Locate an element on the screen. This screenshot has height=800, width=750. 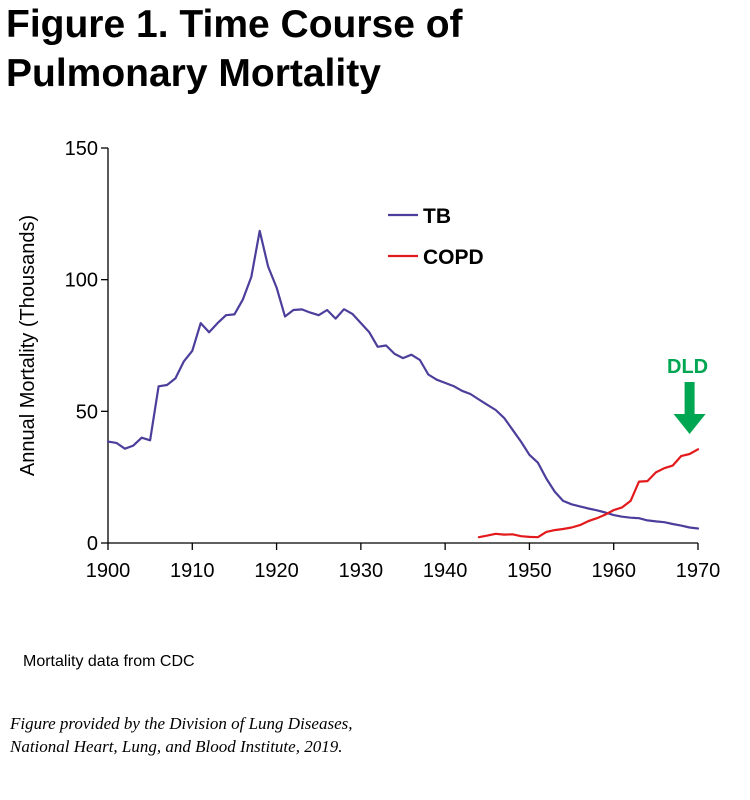
legend-label-copd: COPD is located at coordinates (453, 257).